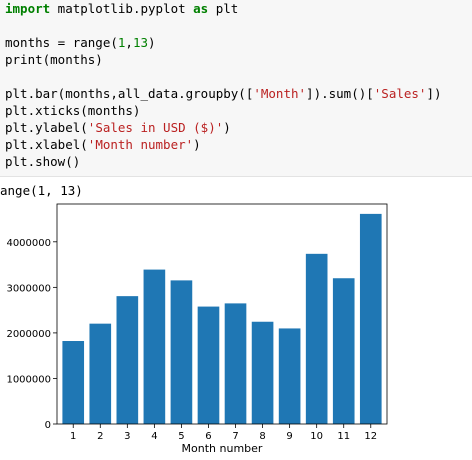  Describe the element at coordinates (223, 433) in the screenshot. I see `x-axis: 1 2 3 4 5 6 7 8 9 10 11 12` at that location.